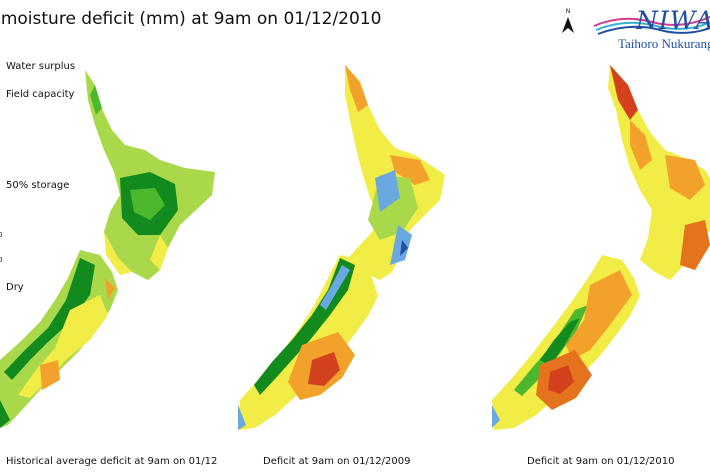  Describe the element at coordinates (673, 20) in the screenshot. I see `logo-wordmark: NIWA` at that location.